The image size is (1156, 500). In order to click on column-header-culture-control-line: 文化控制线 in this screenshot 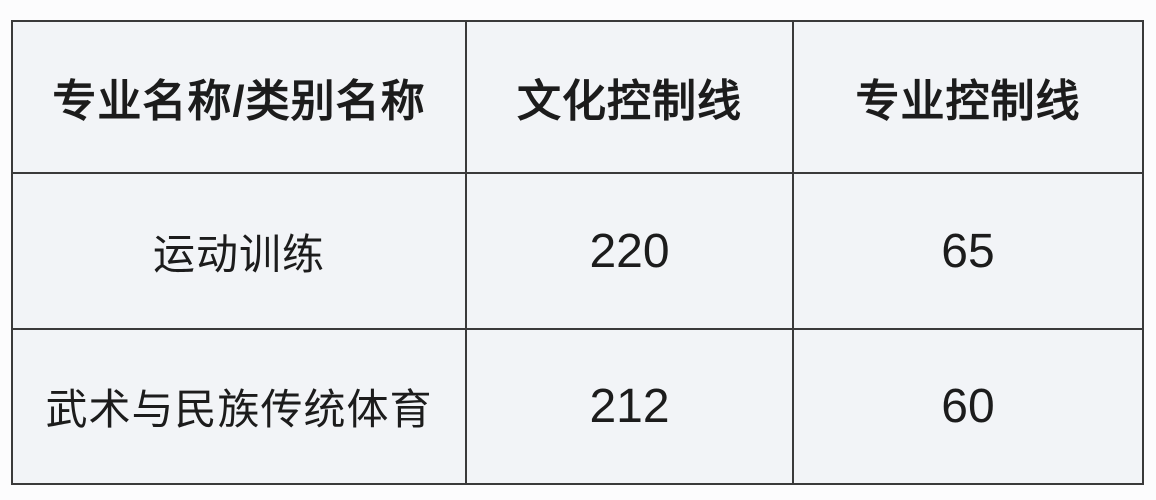, I will do `click(629, 97)`.